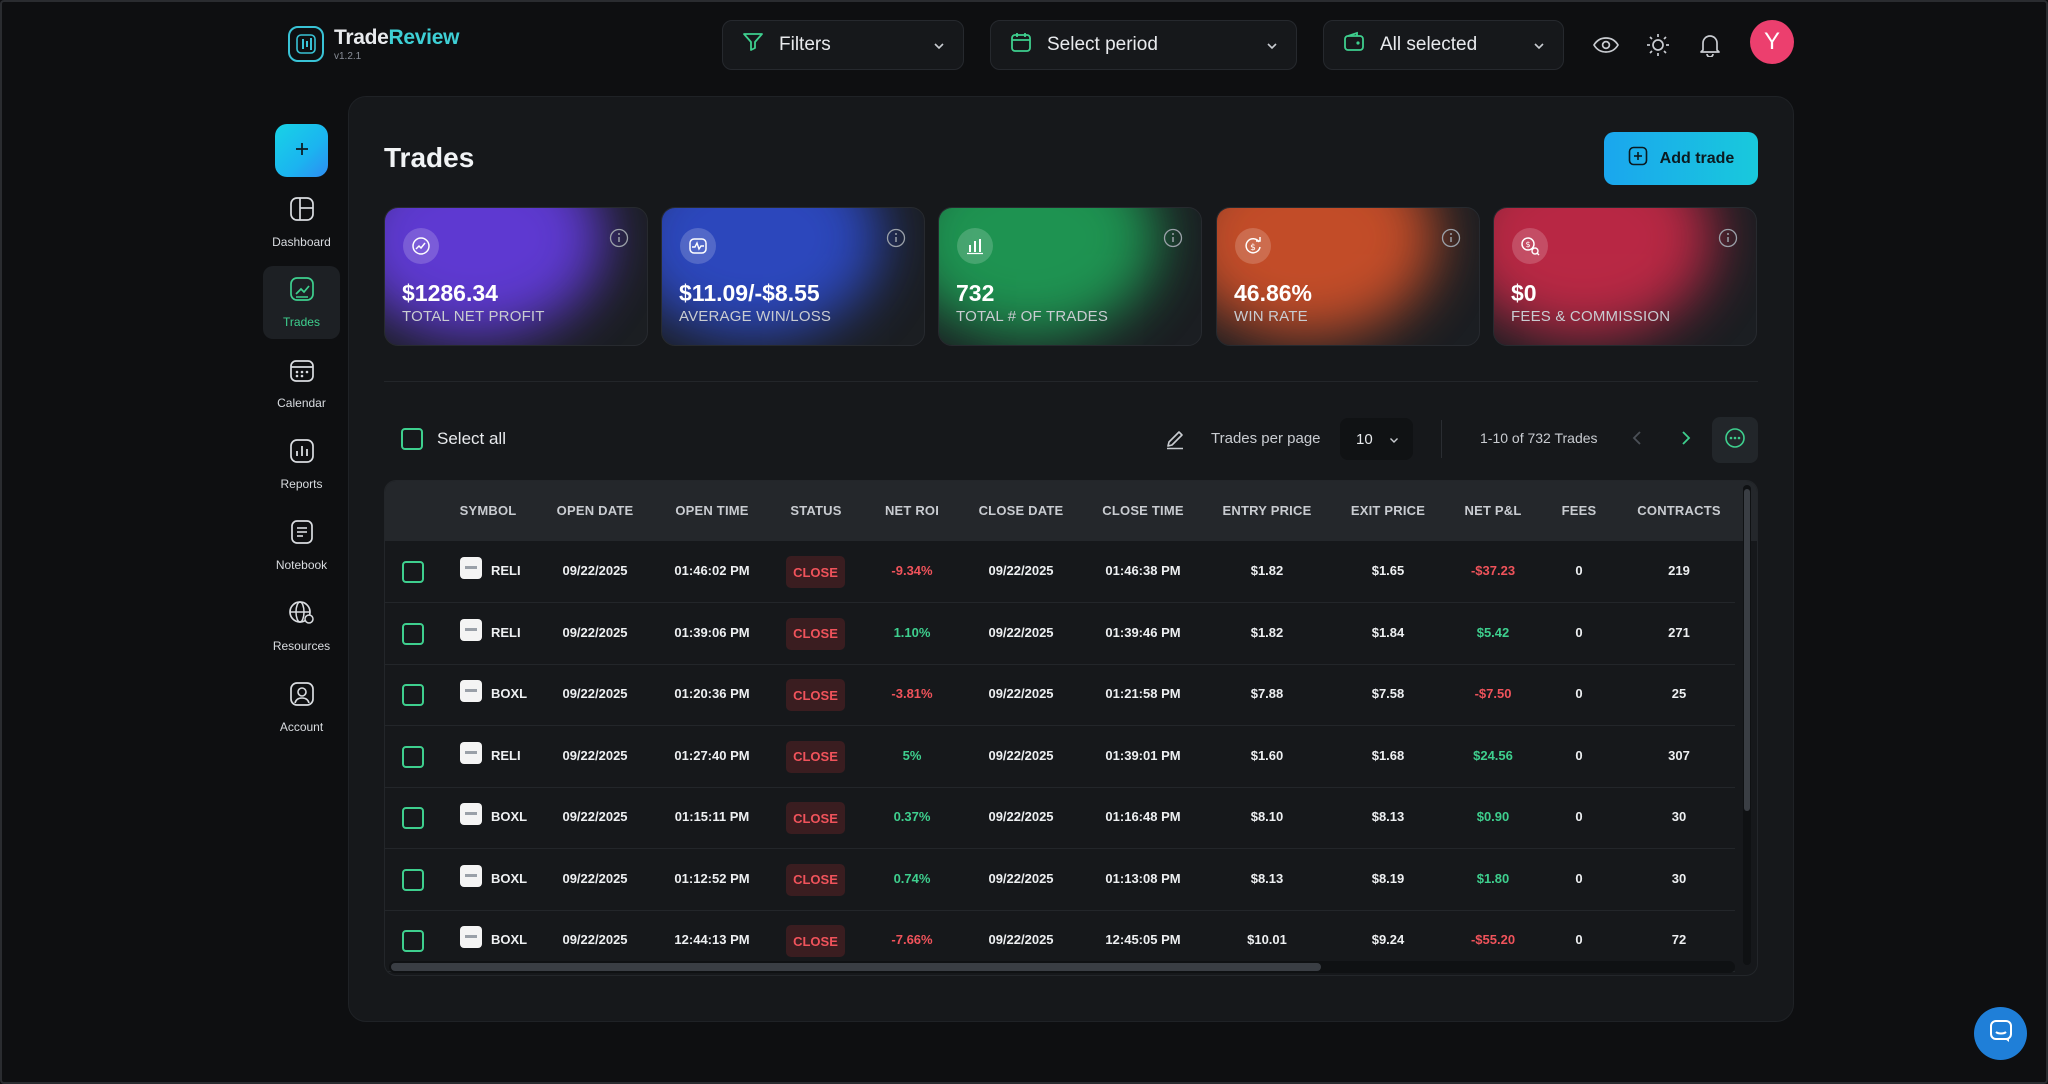 The height and width of the screenshot is (1084, 2048). What do you see at coordinates (843, 45) in the screenshot?
I see `filters-dropdown: Filters` at bounding box center [843, 45].